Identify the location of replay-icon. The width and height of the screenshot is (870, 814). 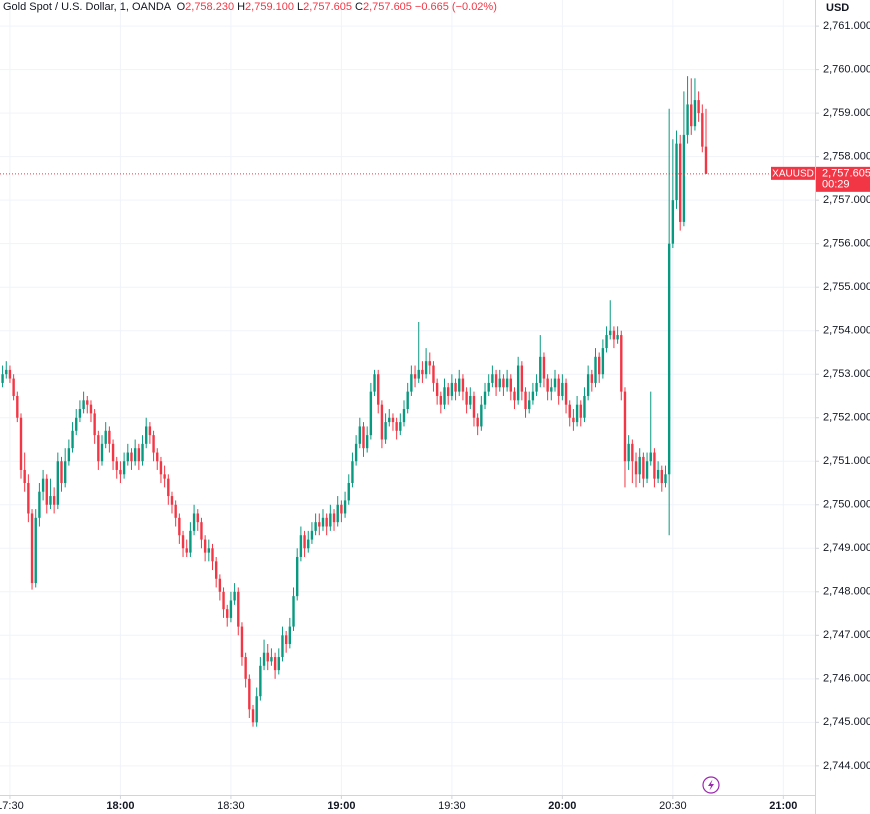
(711, 785).